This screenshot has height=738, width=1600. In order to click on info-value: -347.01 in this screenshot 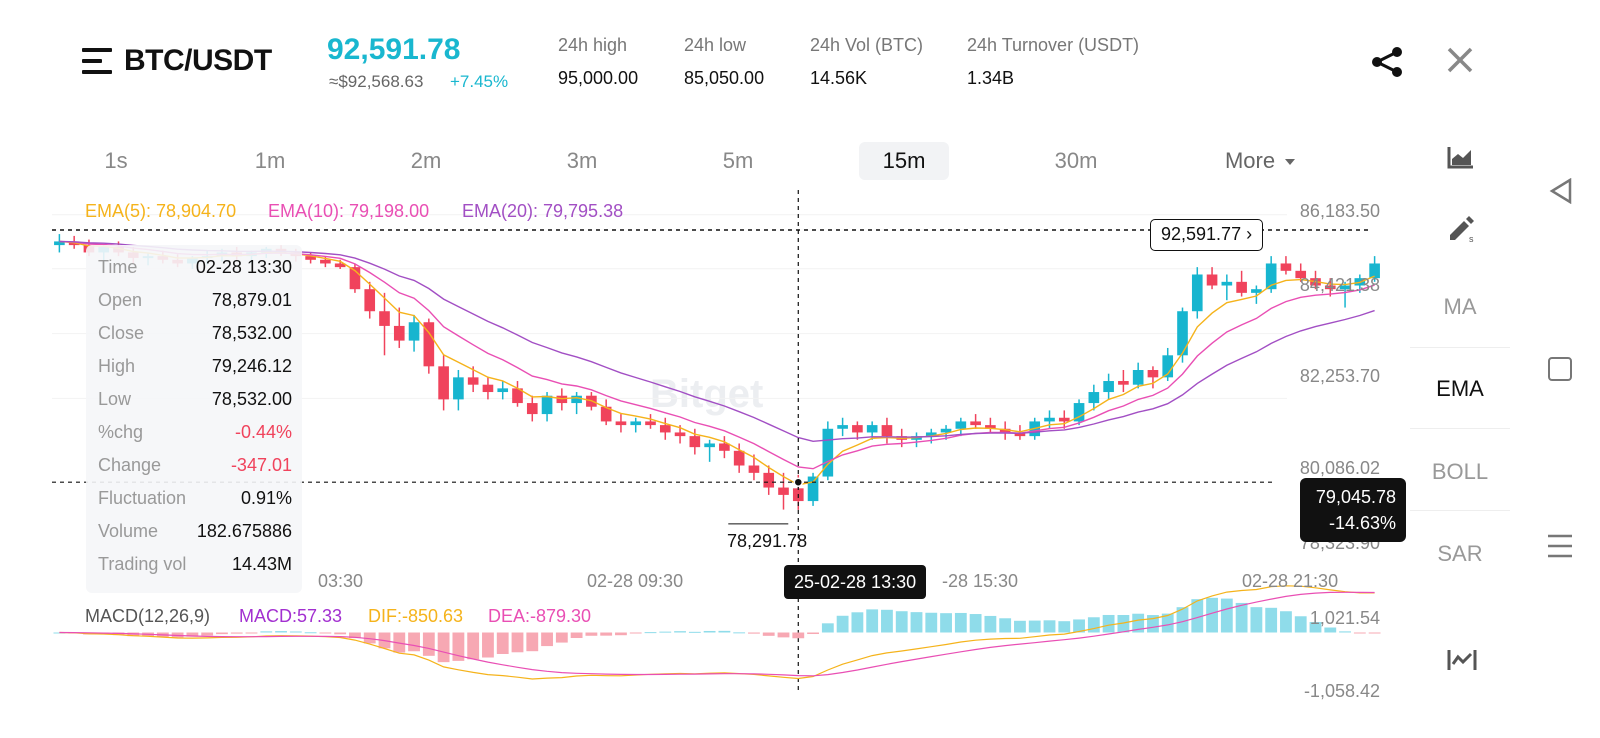, I will do `click(261, 465)`.